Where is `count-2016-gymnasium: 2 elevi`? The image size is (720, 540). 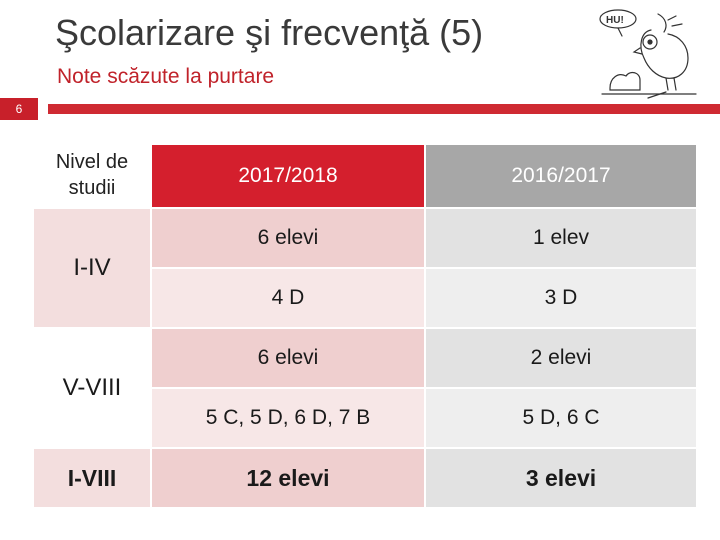
count-2016-gymnasium: 2 elevi is located at coordinates (561, 358).